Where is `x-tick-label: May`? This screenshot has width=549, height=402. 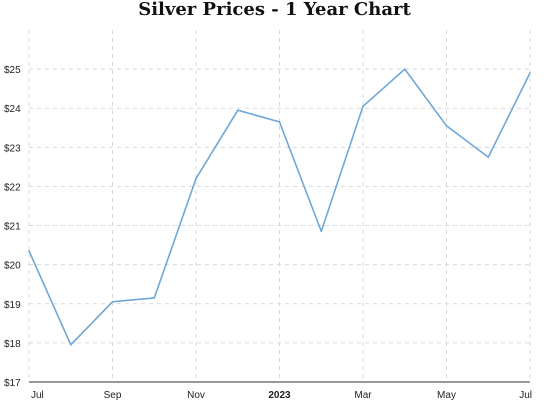
x-tick-label: May is located at coordinates (446, 395).